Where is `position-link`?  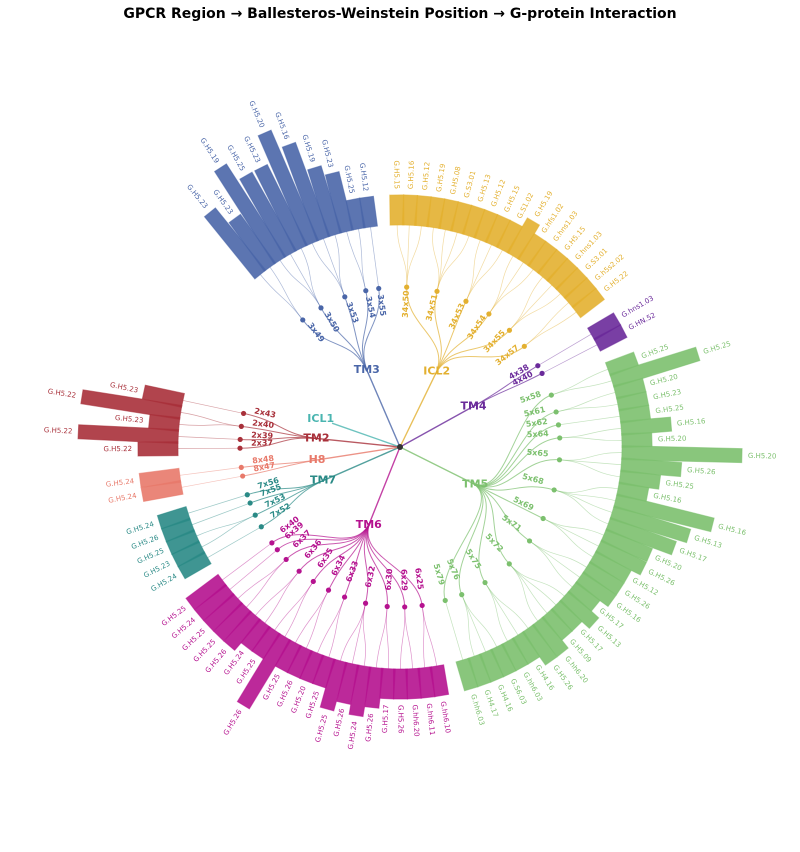
position-link is located at coordinates (377, 563).